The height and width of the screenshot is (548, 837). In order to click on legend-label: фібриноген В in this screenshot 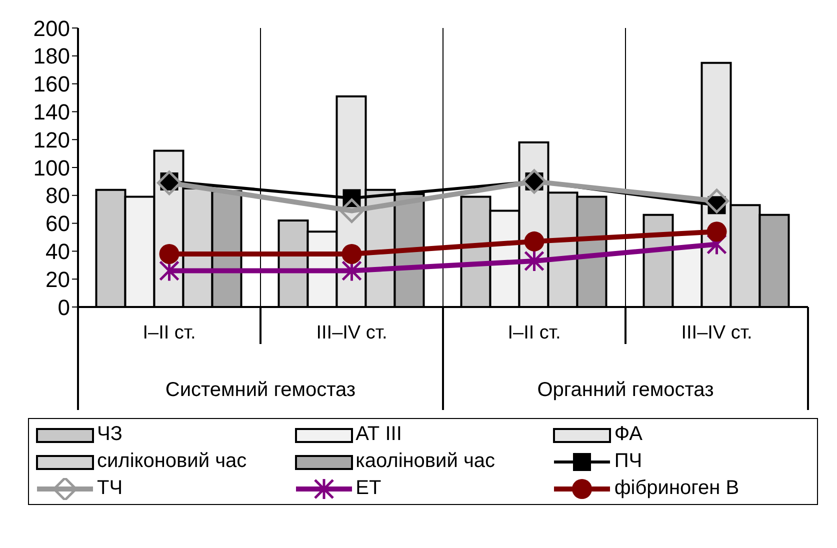, I will do `click(677, 488)`.